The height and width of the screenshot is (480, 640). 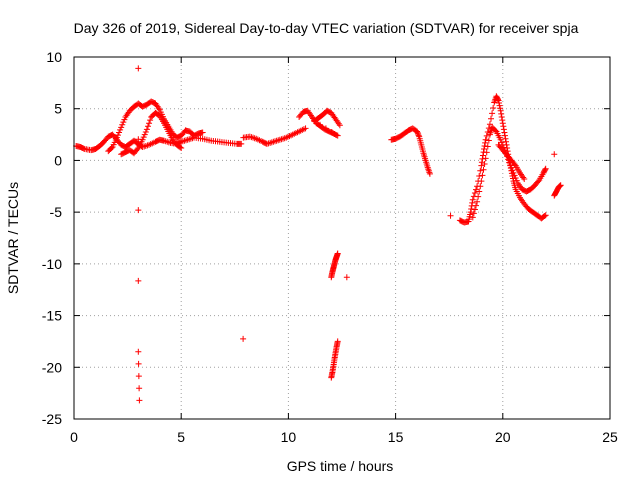 I want to click on y-tick-label: -20, so click(x=52, y=367).